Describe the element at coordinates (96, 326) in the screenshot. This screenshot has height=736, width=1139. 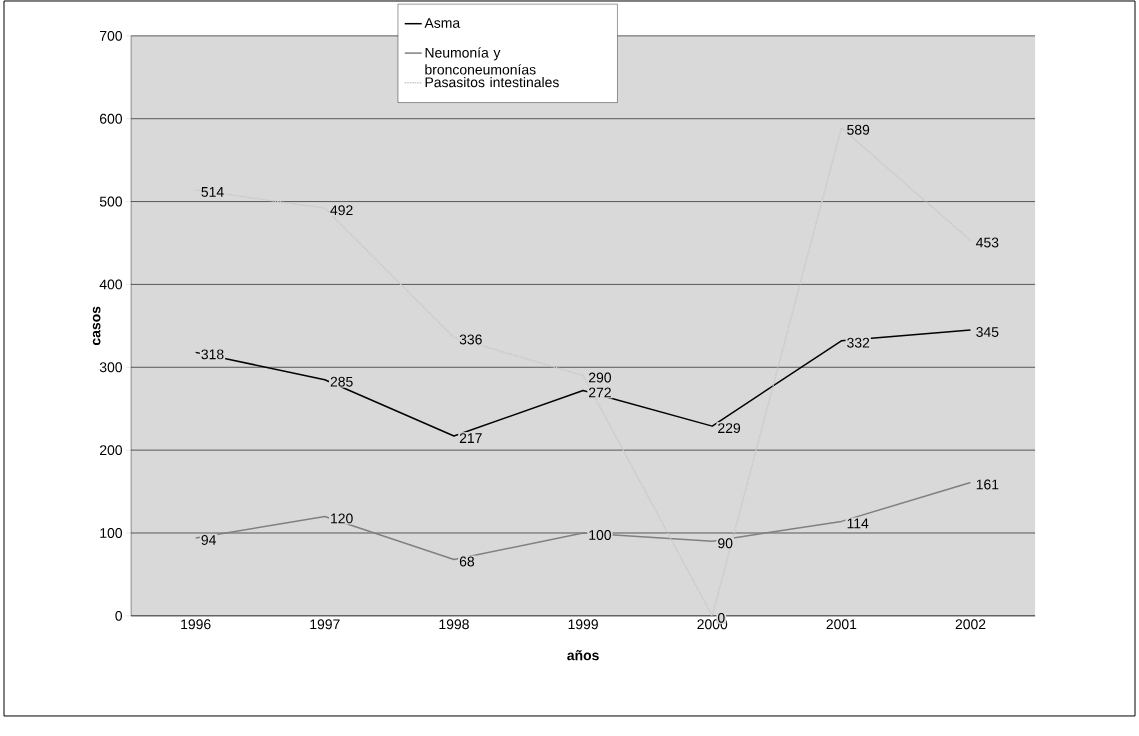
I see `y-axis-title: casos` at that location.